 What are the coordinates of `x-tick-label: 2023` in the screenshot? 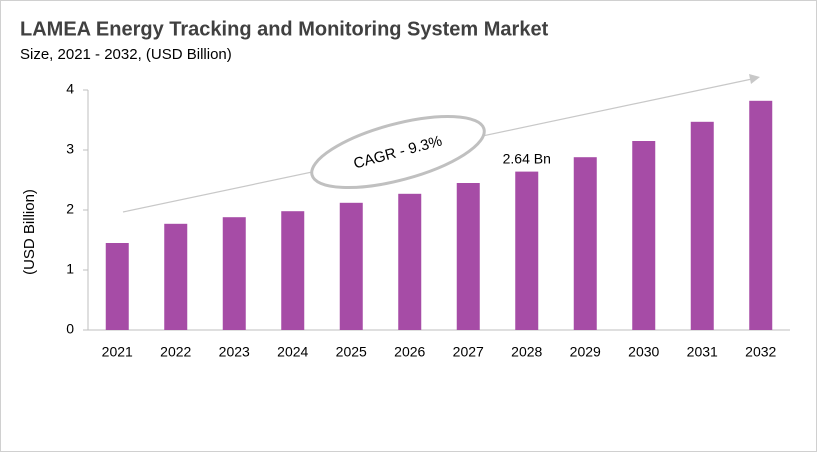 It's located at (234, 352).